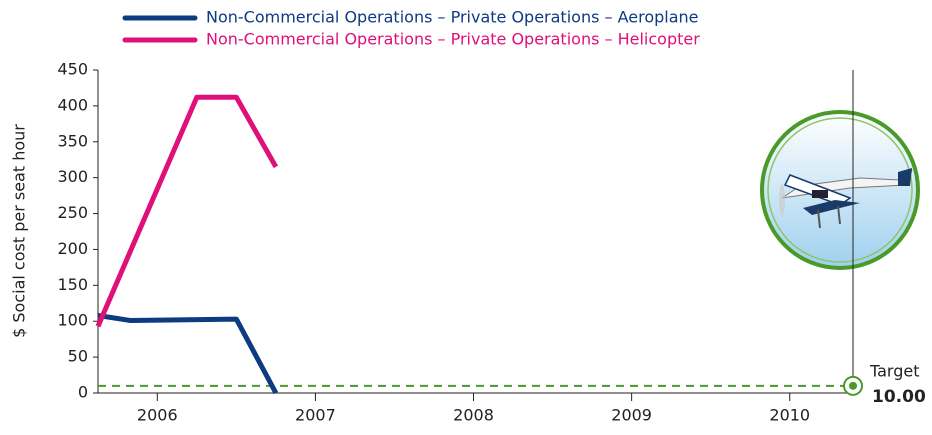 Image resolution: width=932 pixels, height=435 pixels. Describe the element at coordinates (157, 415) in the screenshot. I see `x-tick-label: 2006` at that location.